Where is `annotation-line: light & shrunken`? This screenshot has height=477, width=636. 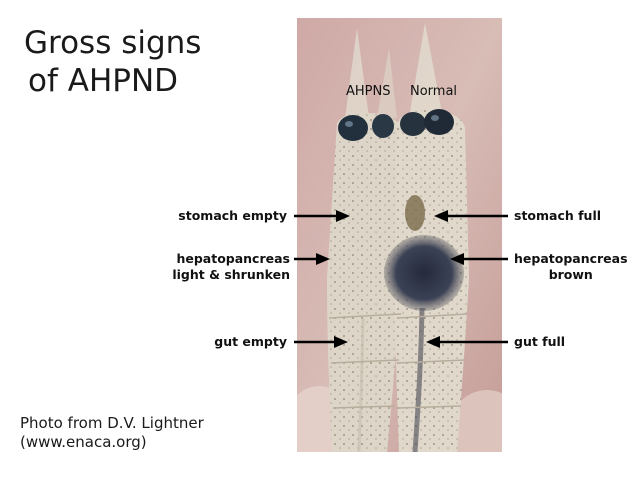
annotation-line: light & shrunken is located at coordinates (231, 274).